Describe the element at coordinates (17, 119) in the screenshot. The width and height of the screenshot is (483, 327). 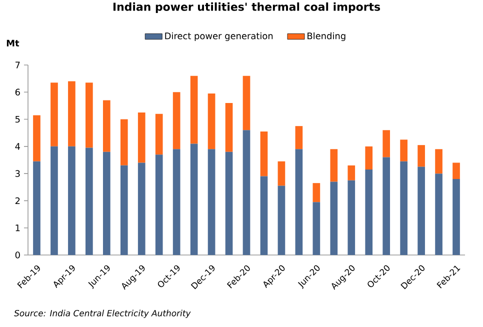
I see `y-tick-label: 5` at that location.